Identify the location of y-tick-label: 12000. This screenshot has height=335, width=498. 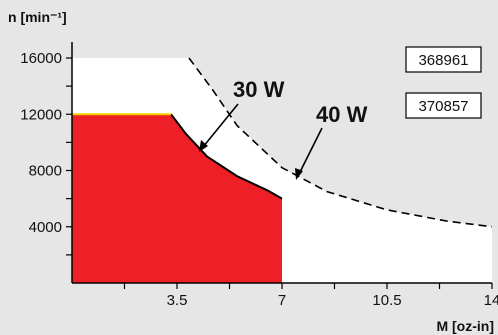
(41, 114).